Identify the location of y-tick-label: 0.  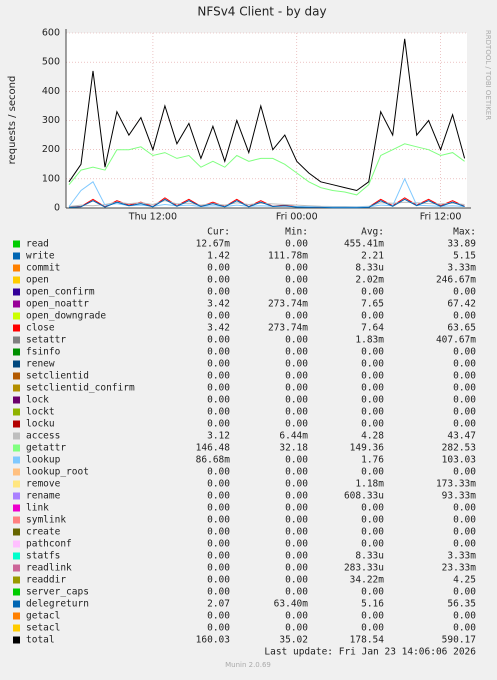
(57, 208).